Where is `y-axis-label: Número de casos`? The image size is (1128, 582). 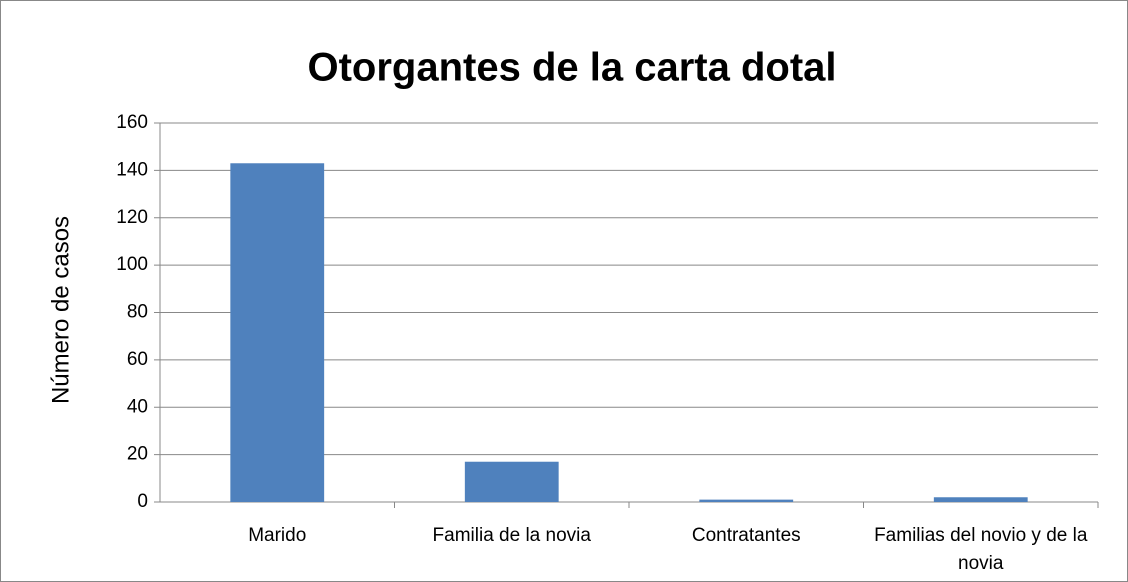 y-axis-label: Número de casos is located at coordinates (60, 310).